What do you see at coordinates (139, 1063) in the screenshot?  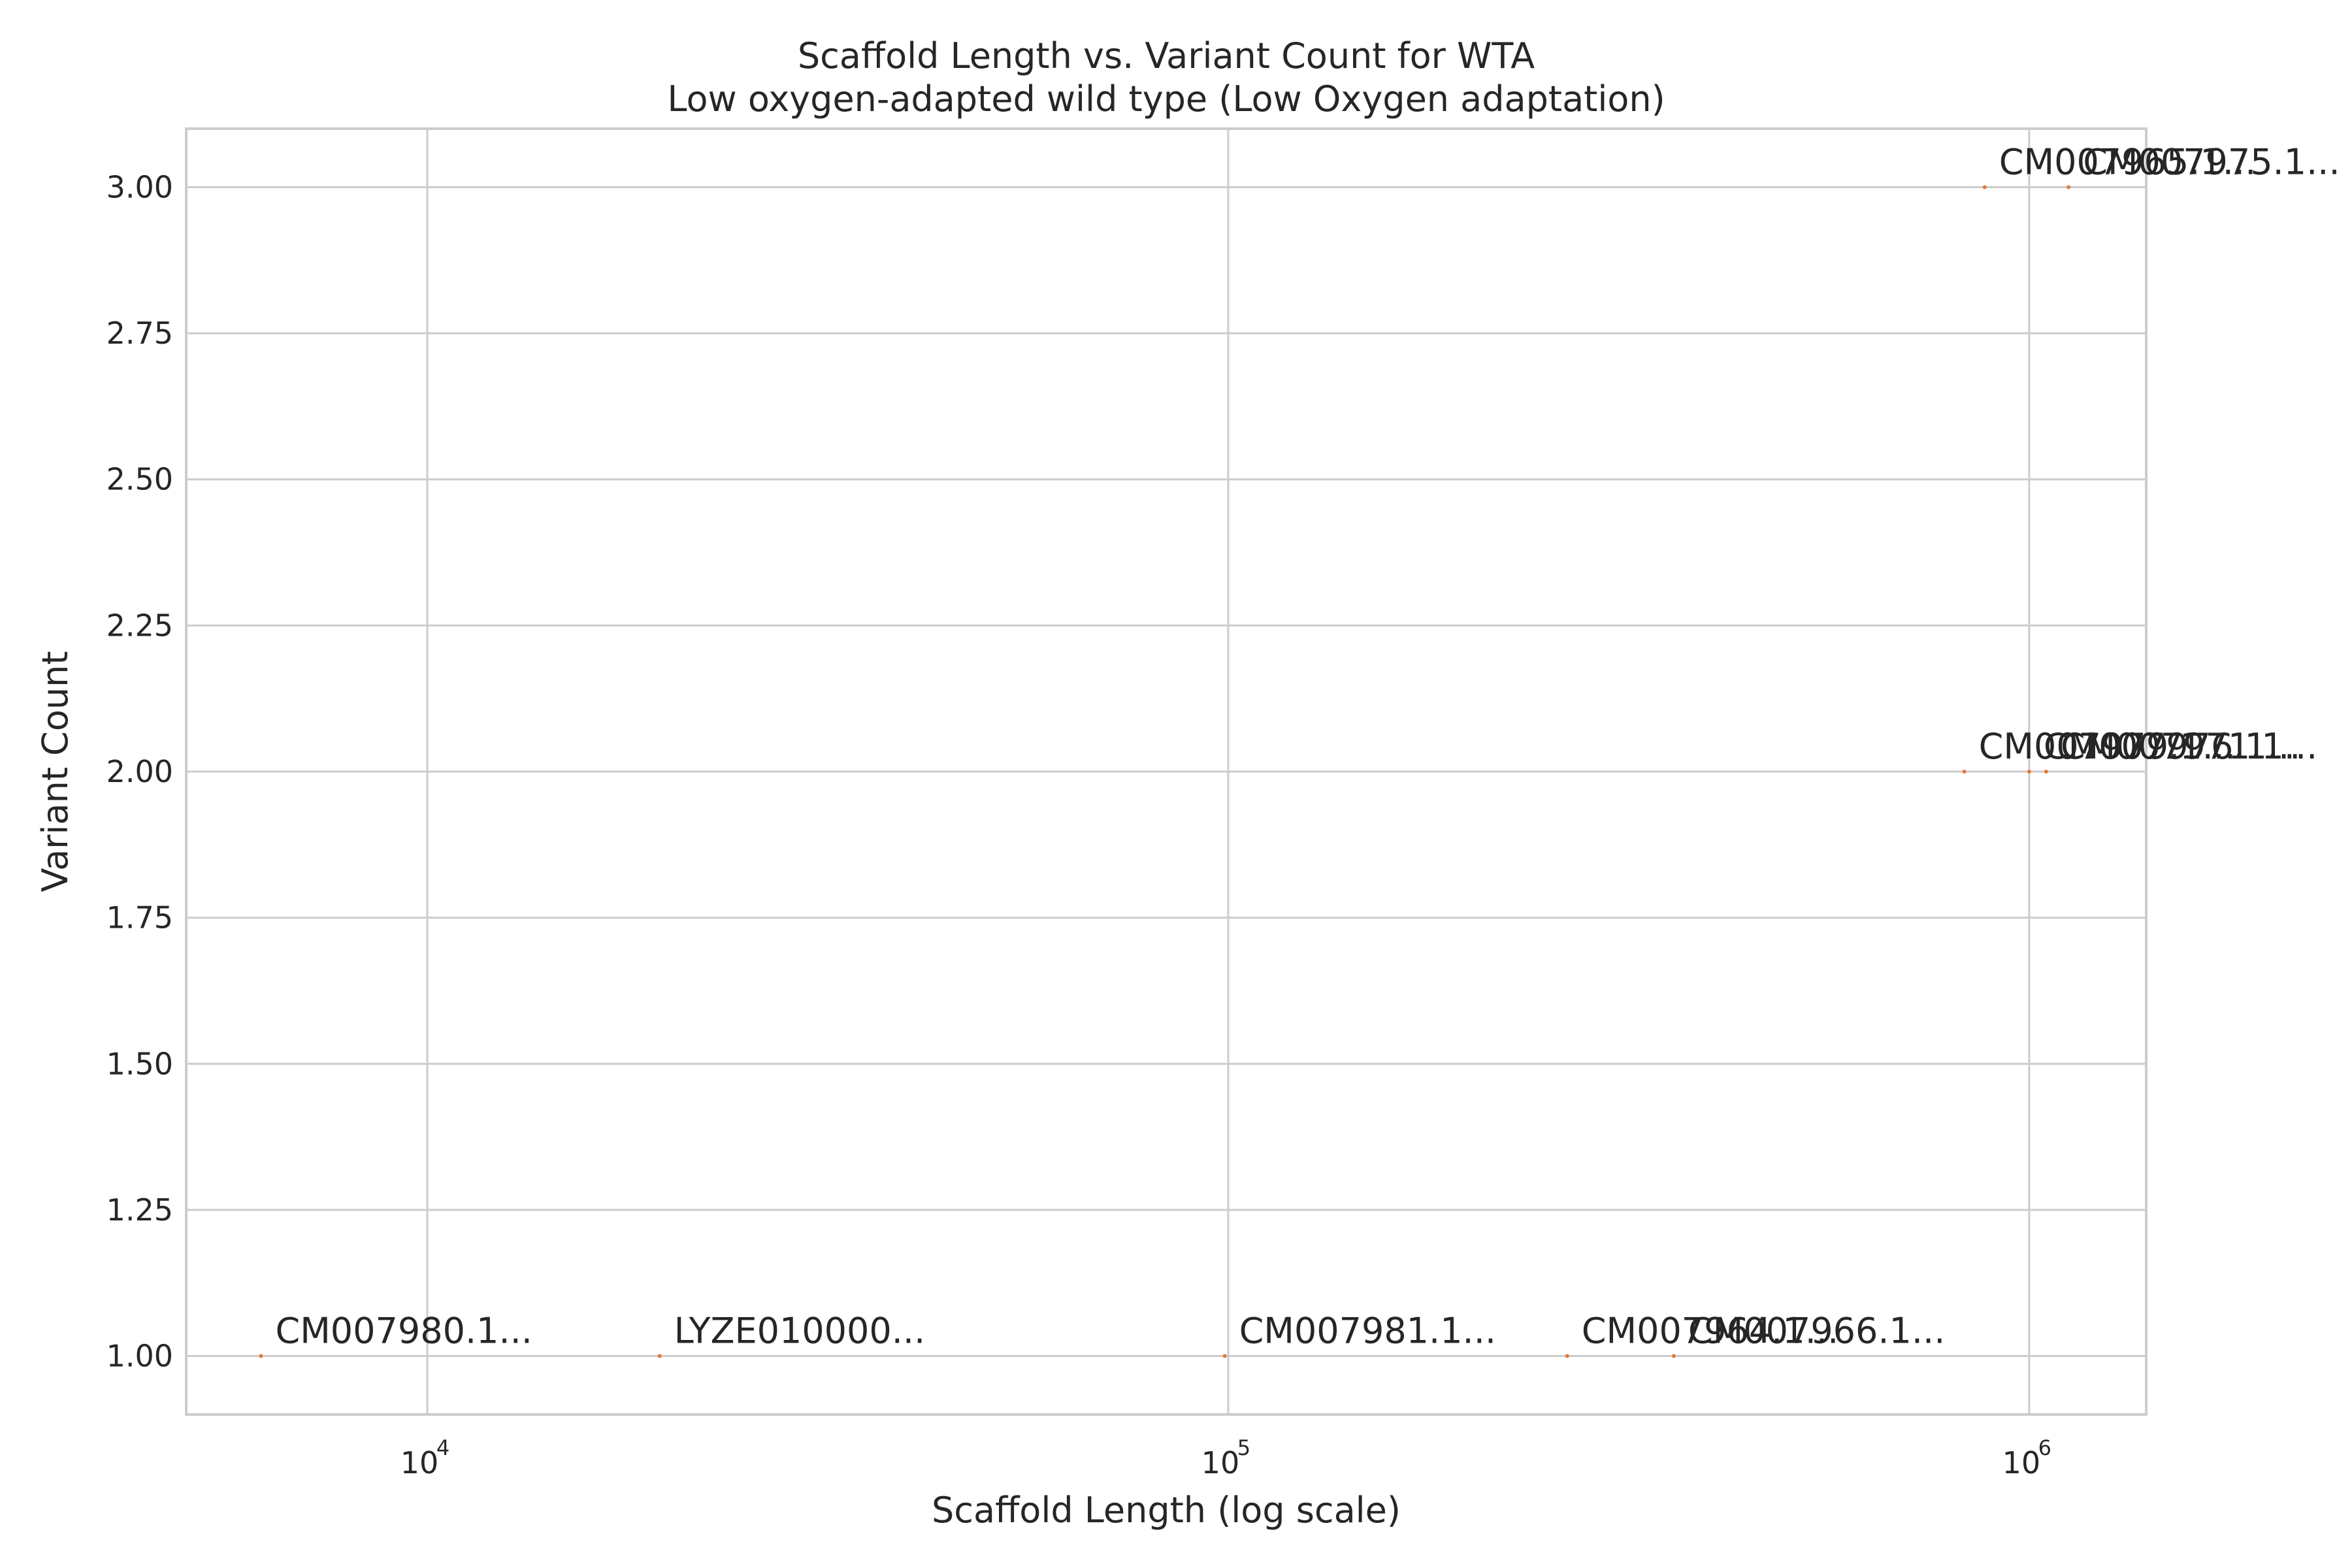 I see `y-tick-label: 1.50` at bounding box center [139, 1063].